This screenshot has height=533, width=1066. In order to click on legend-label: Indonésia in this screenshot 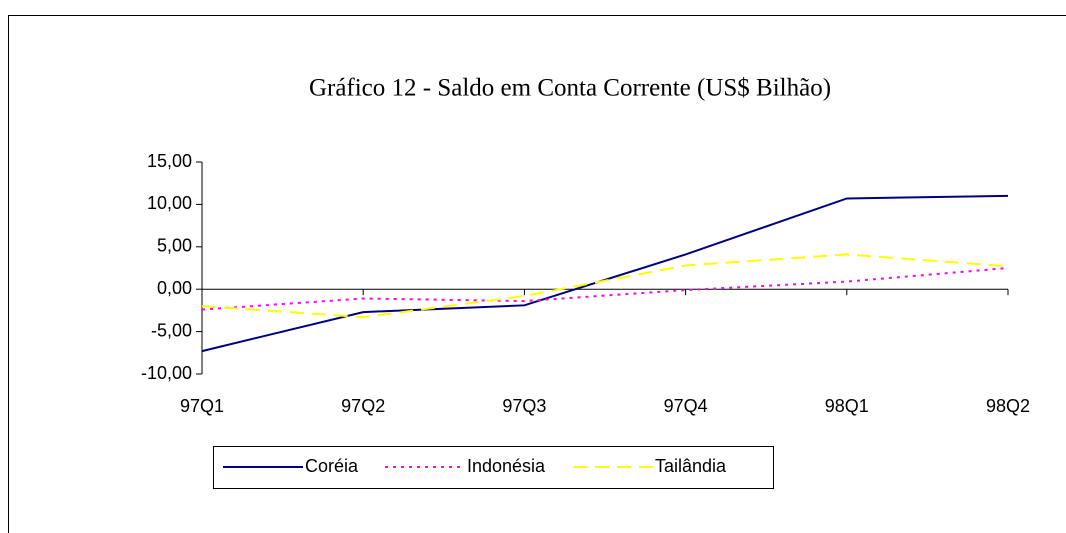, I will do `click(506, 466)`.